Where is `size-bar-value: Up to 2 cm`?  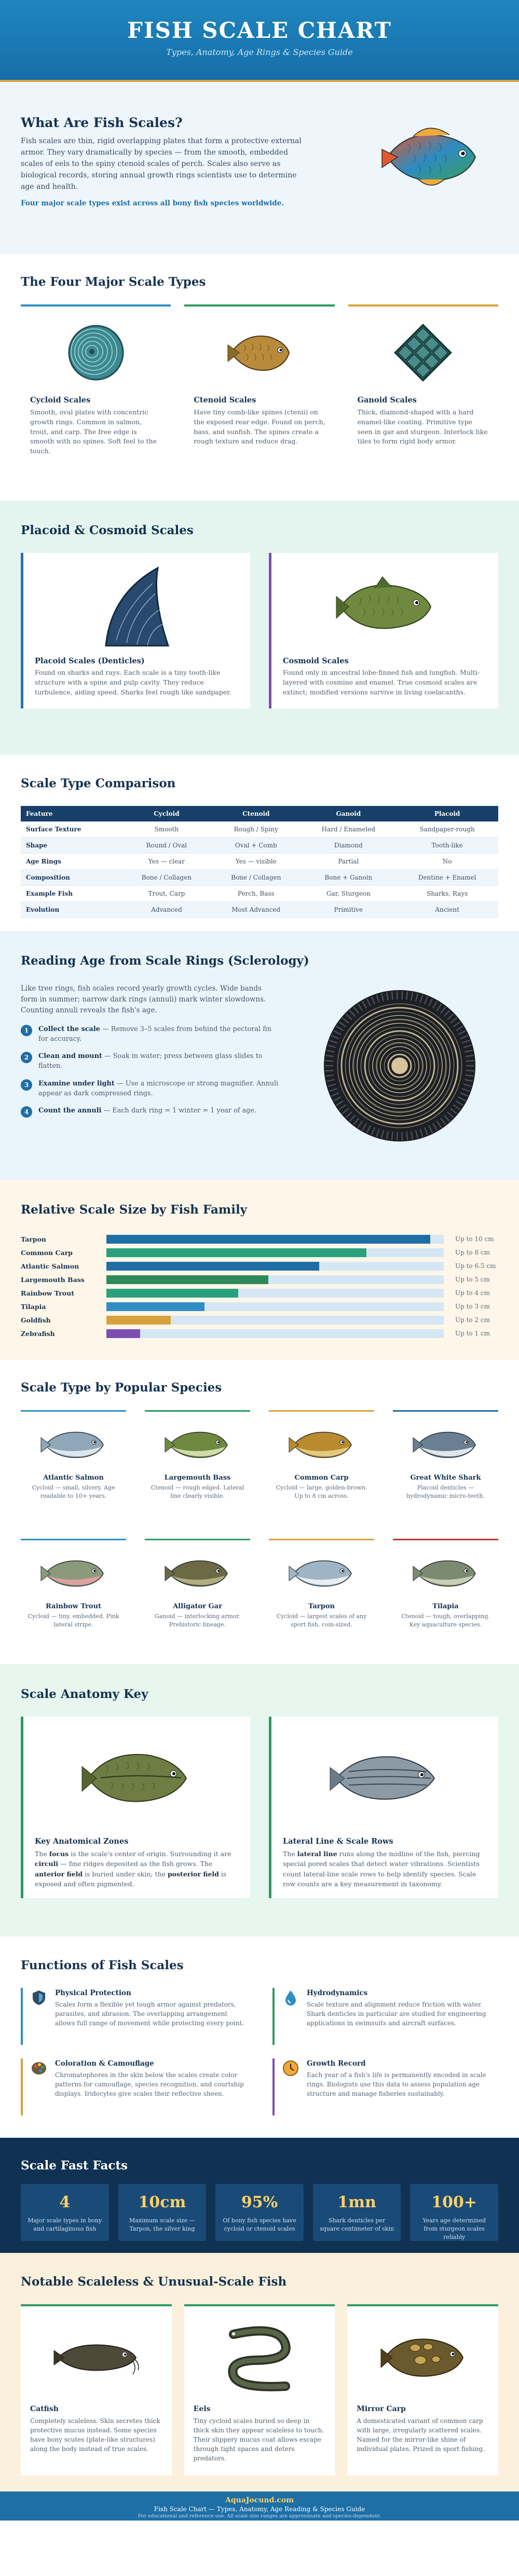
size-bar-value: Up to 2 cm is located at coordinates (472, 1320).